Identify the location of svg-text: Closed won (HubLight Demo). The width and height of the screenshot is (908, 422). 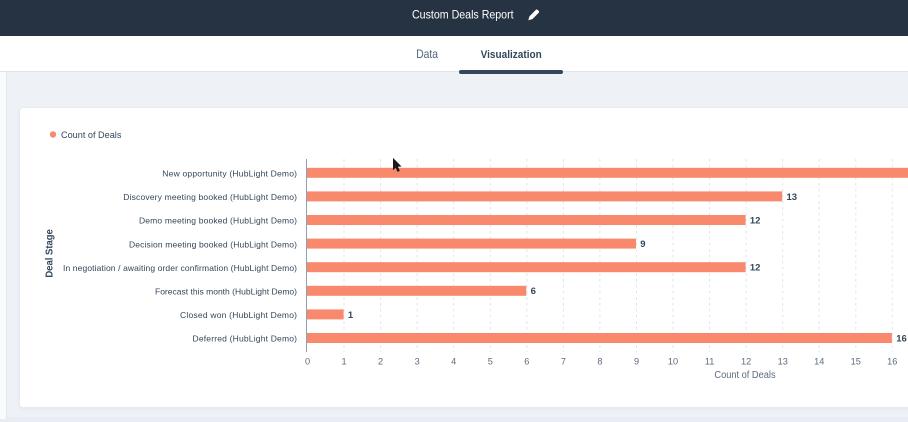
(238, 315).